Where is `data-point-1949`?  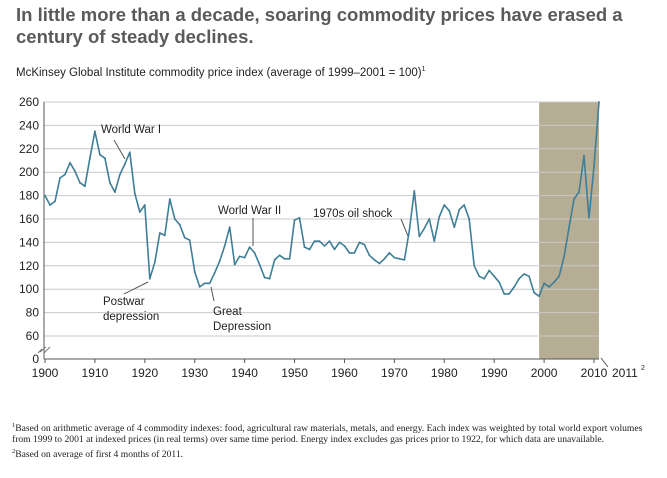
data-point-1949 is located at coordinates (289, 258).